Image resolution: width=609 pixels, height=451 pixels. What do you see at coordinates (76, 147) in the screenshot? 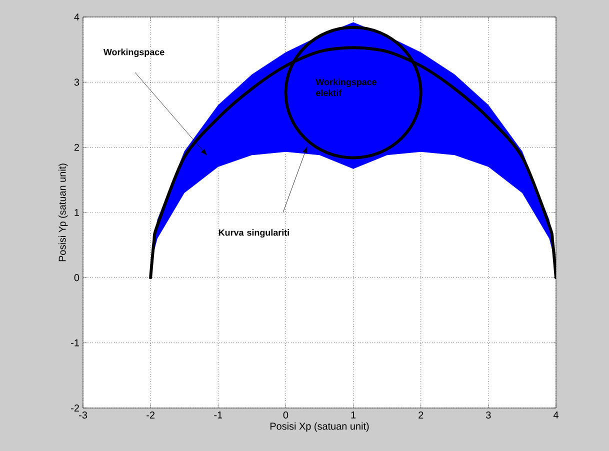
I see `y-tick-label: 2` at bounding box center [76, 147].